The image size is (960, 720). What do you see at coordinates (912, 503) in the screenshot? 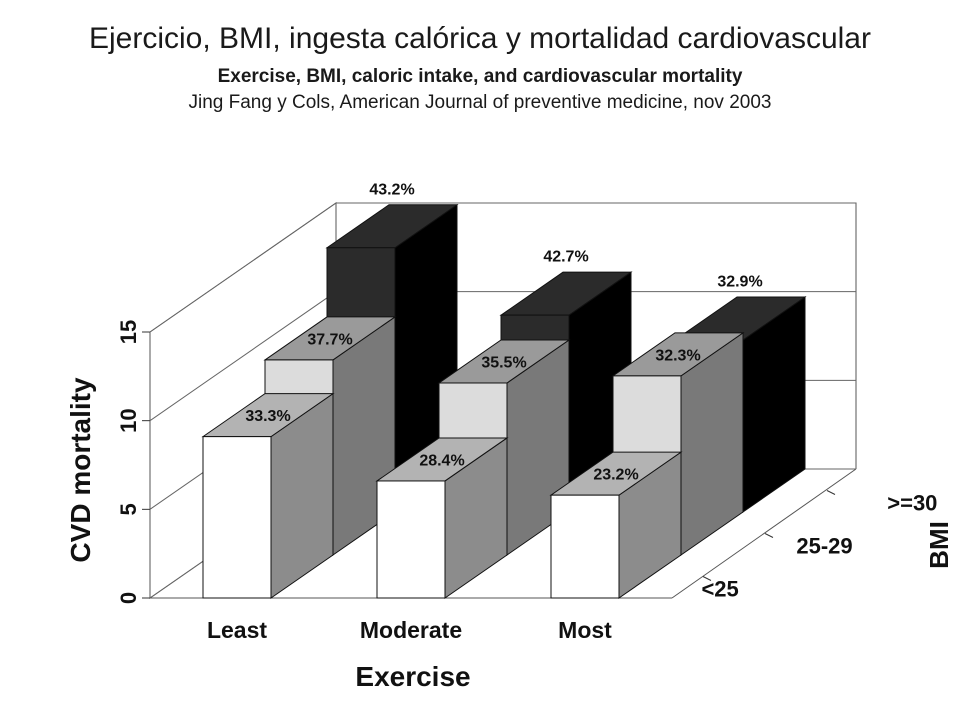
I see `legend-label: >=30` at bounding box center [912, 503].